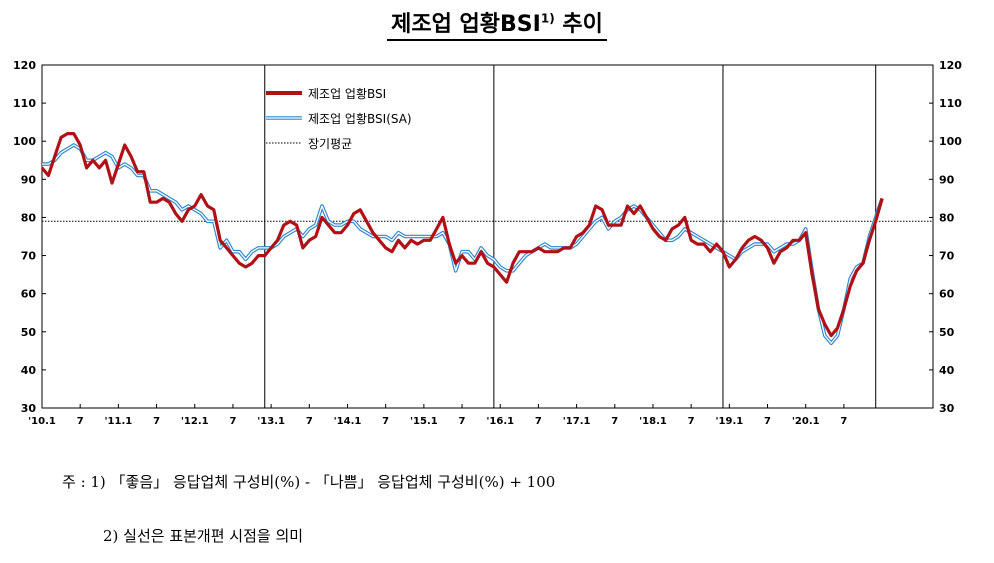 This screenshot has width=994, height=563. Describe the element at coordinates (947, 179) in the screenshot. I see `y-tick-label-right: 90` at that location.